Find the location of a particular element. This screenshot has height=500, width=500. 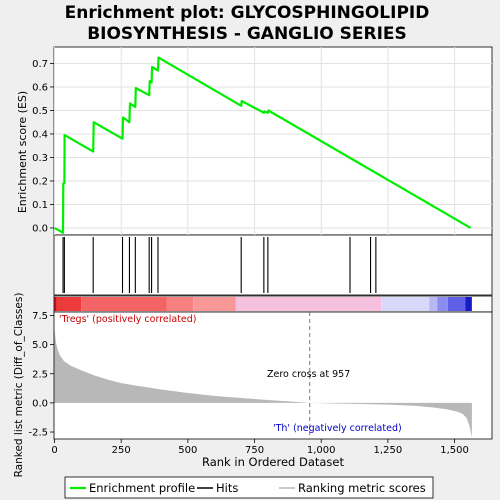

heat-band is located at coordinates (263, 304).